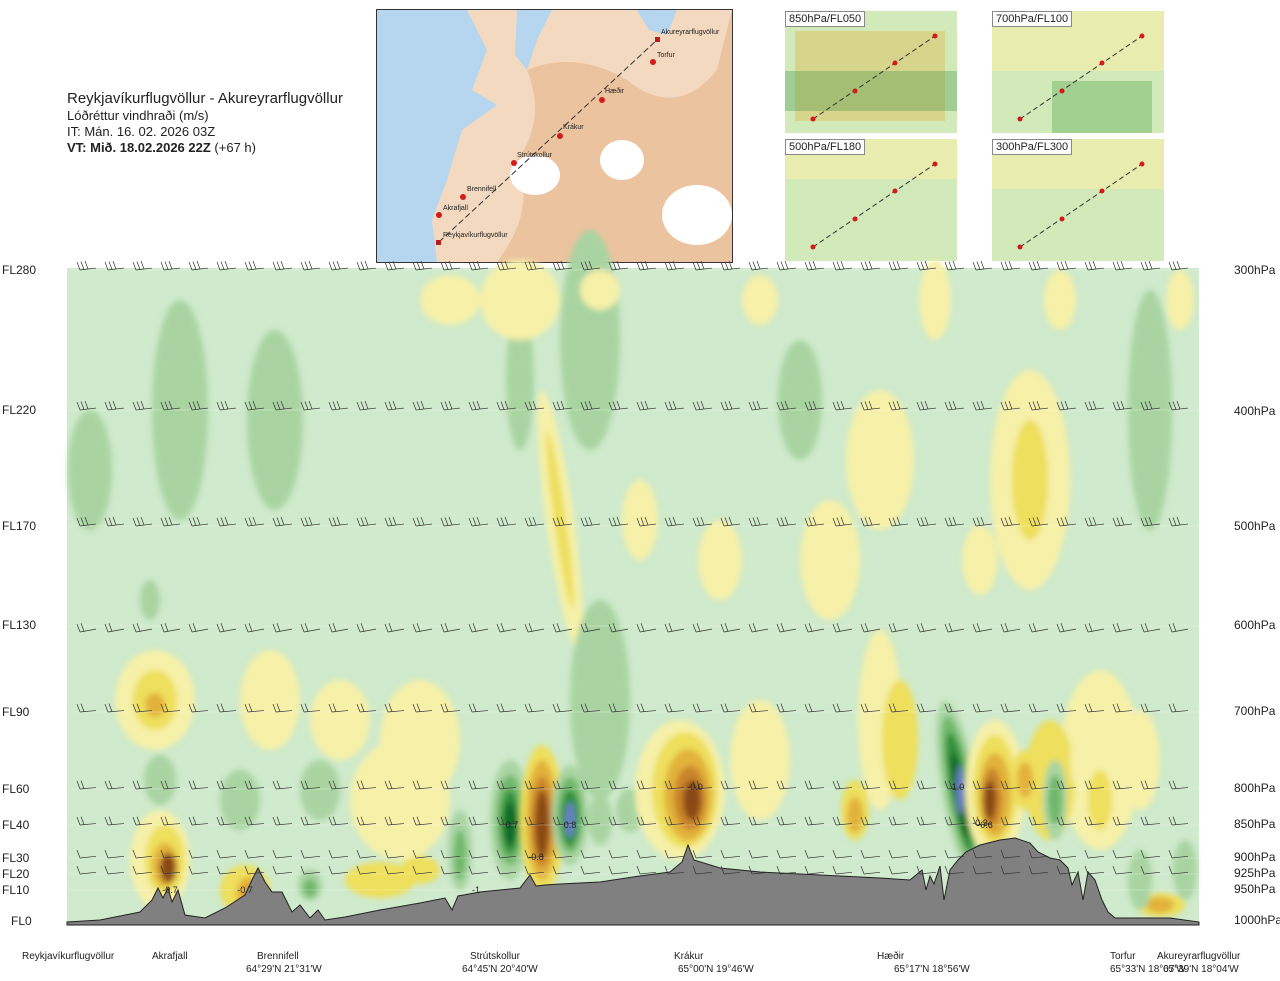  Describe the element at coordinates (1255, 889) in the screenshot. I see `pressure-label: 950hPa` at that location.